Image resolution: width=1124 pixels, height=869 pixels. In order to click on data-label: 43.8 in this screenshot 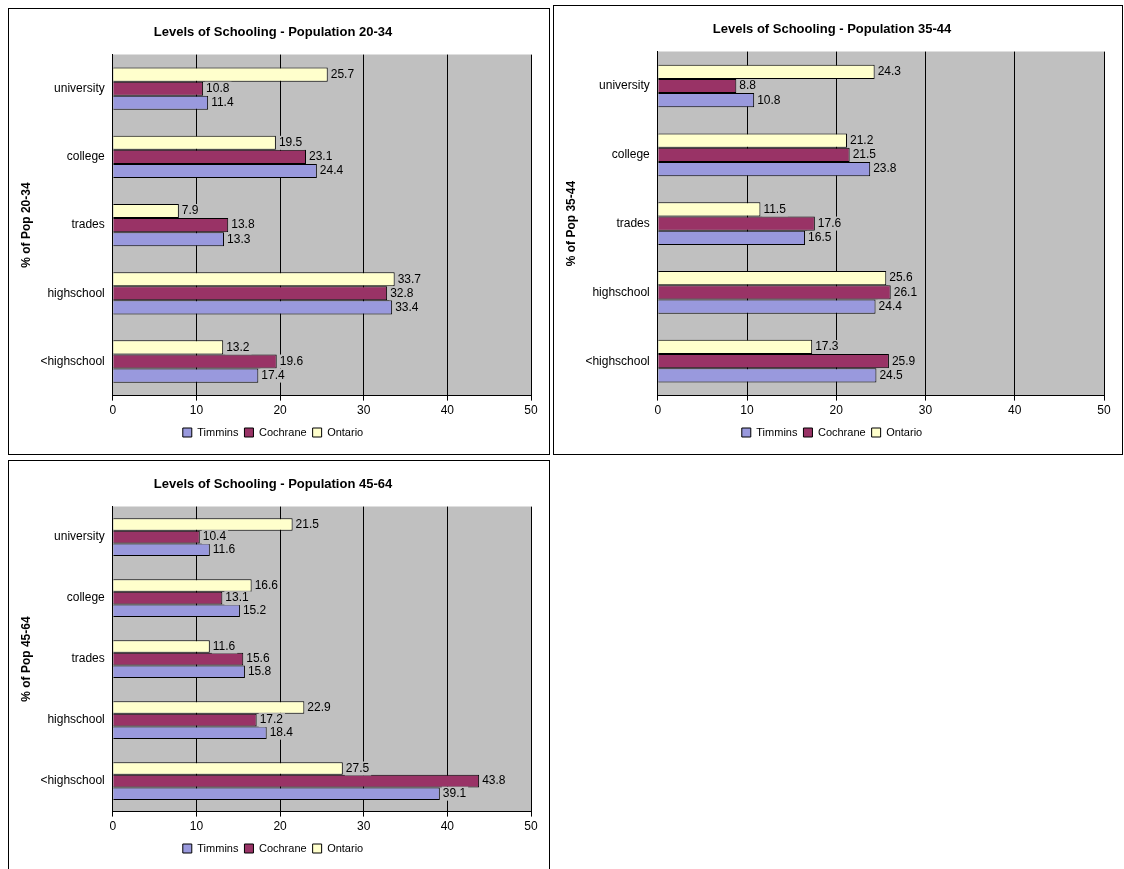, I will do `click(494, 780)`.